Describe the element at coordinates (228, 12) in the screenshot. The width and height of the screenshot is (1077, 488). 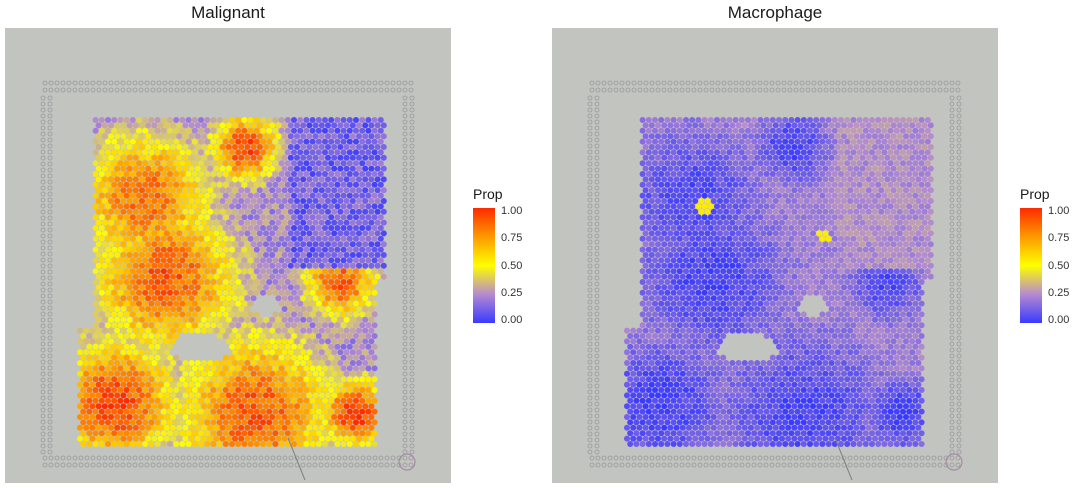
I see `panel-title-malignant: Malignant` at that location.